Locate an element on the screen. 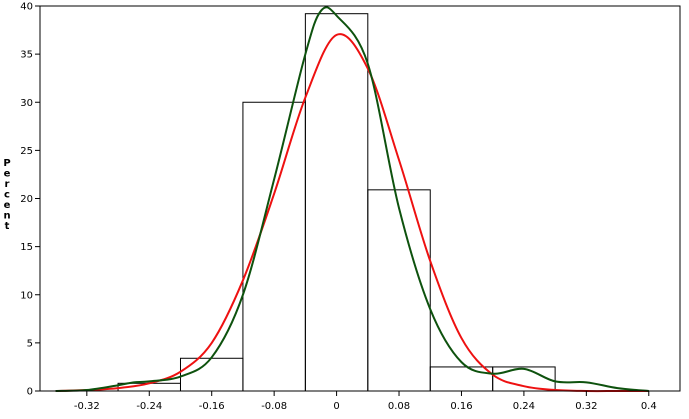 This screenshot has height=419, width=689. x-tick-label: 0.16 is located at coordinates (461, 406).